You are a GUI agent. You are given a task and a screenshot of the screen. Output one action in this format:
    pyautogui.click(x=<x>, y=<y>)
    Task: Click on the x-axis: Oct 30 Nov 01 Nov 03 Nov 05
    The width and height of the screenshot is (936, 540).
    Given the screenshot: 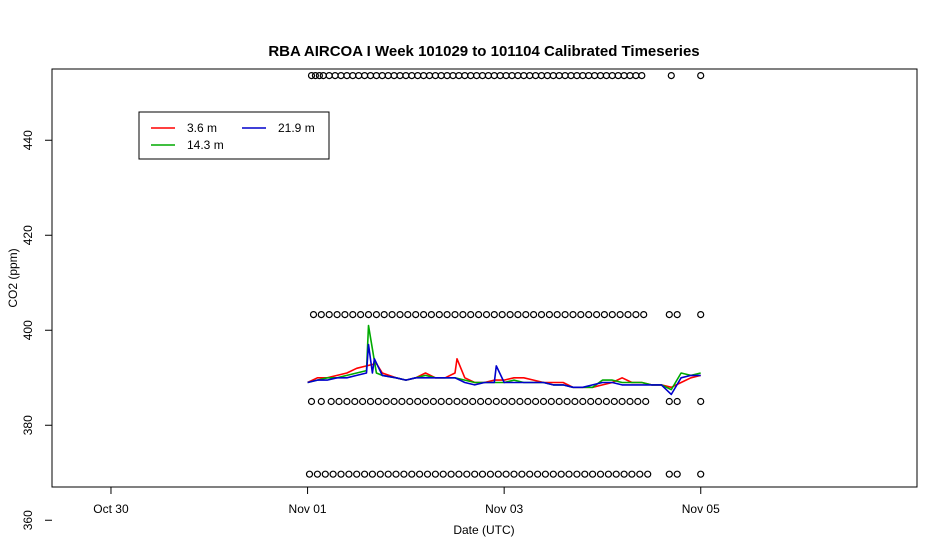 What is the action you would take?
    pyautogui.click(x=406, y=501)
    